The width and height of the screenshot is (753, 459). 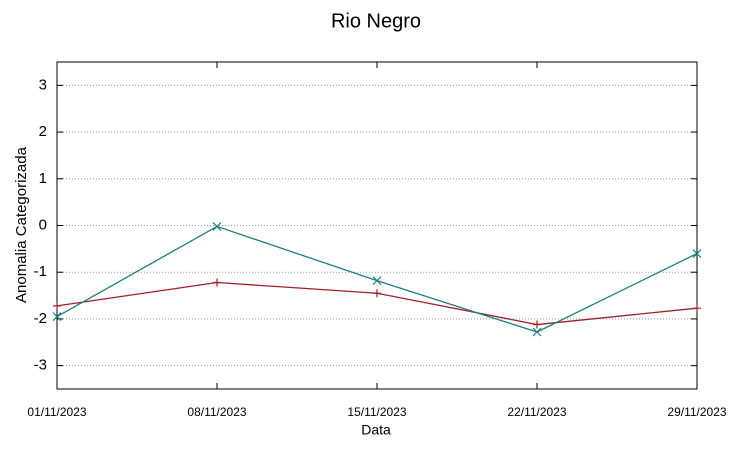 I want to click on y-tick-label: 1, so click(x=43, y=178).